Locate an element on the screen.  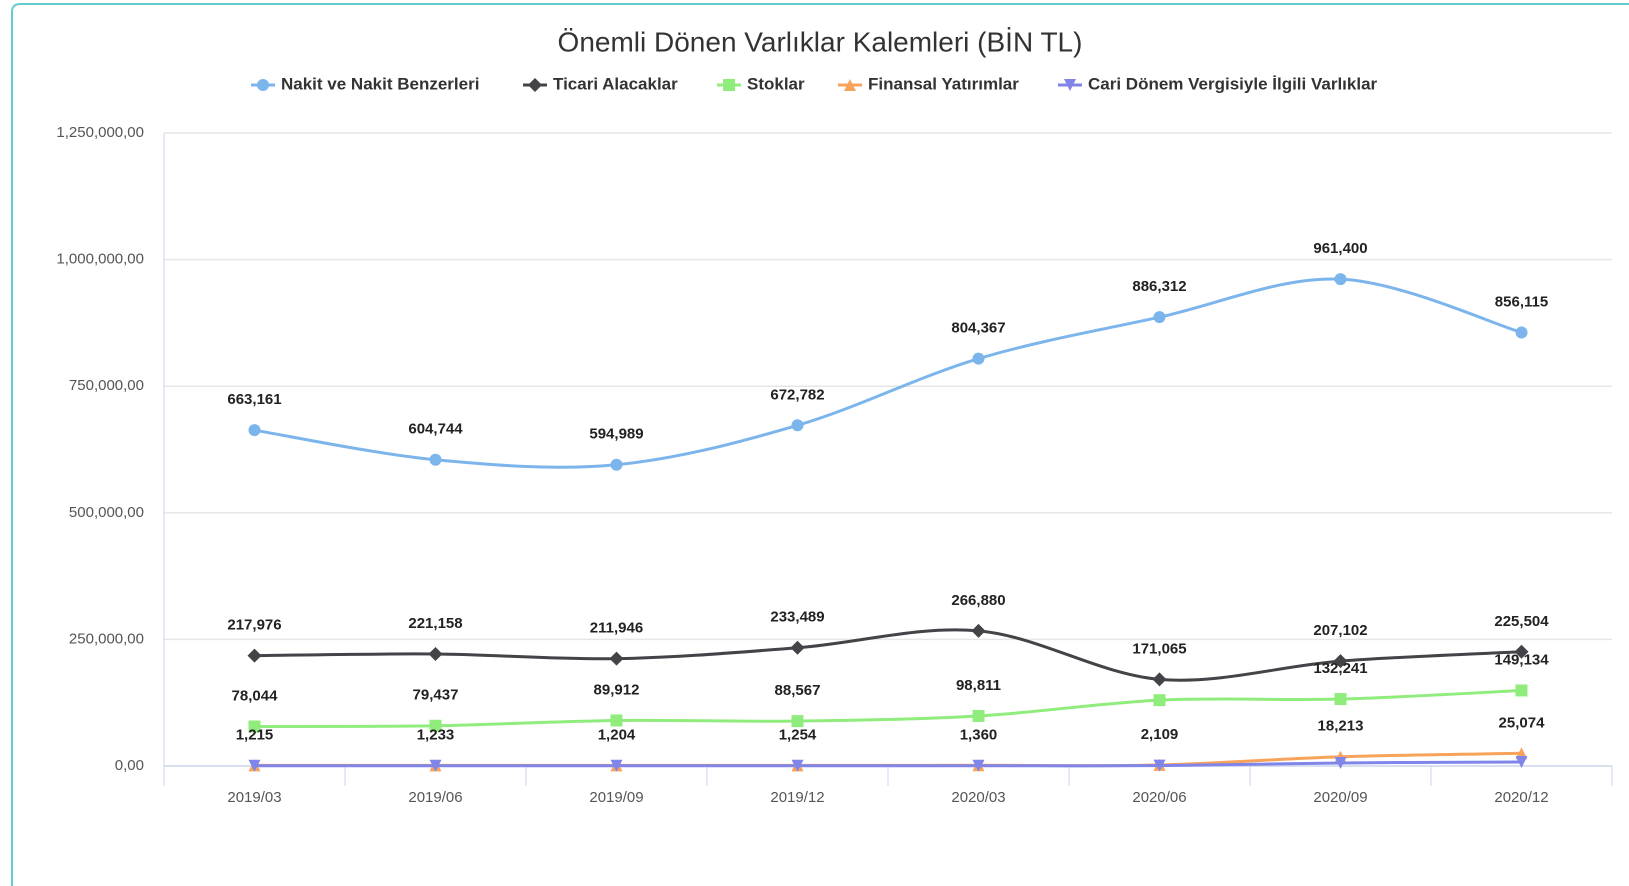
data-label: 88,567 is located at coordinates (798, 690).